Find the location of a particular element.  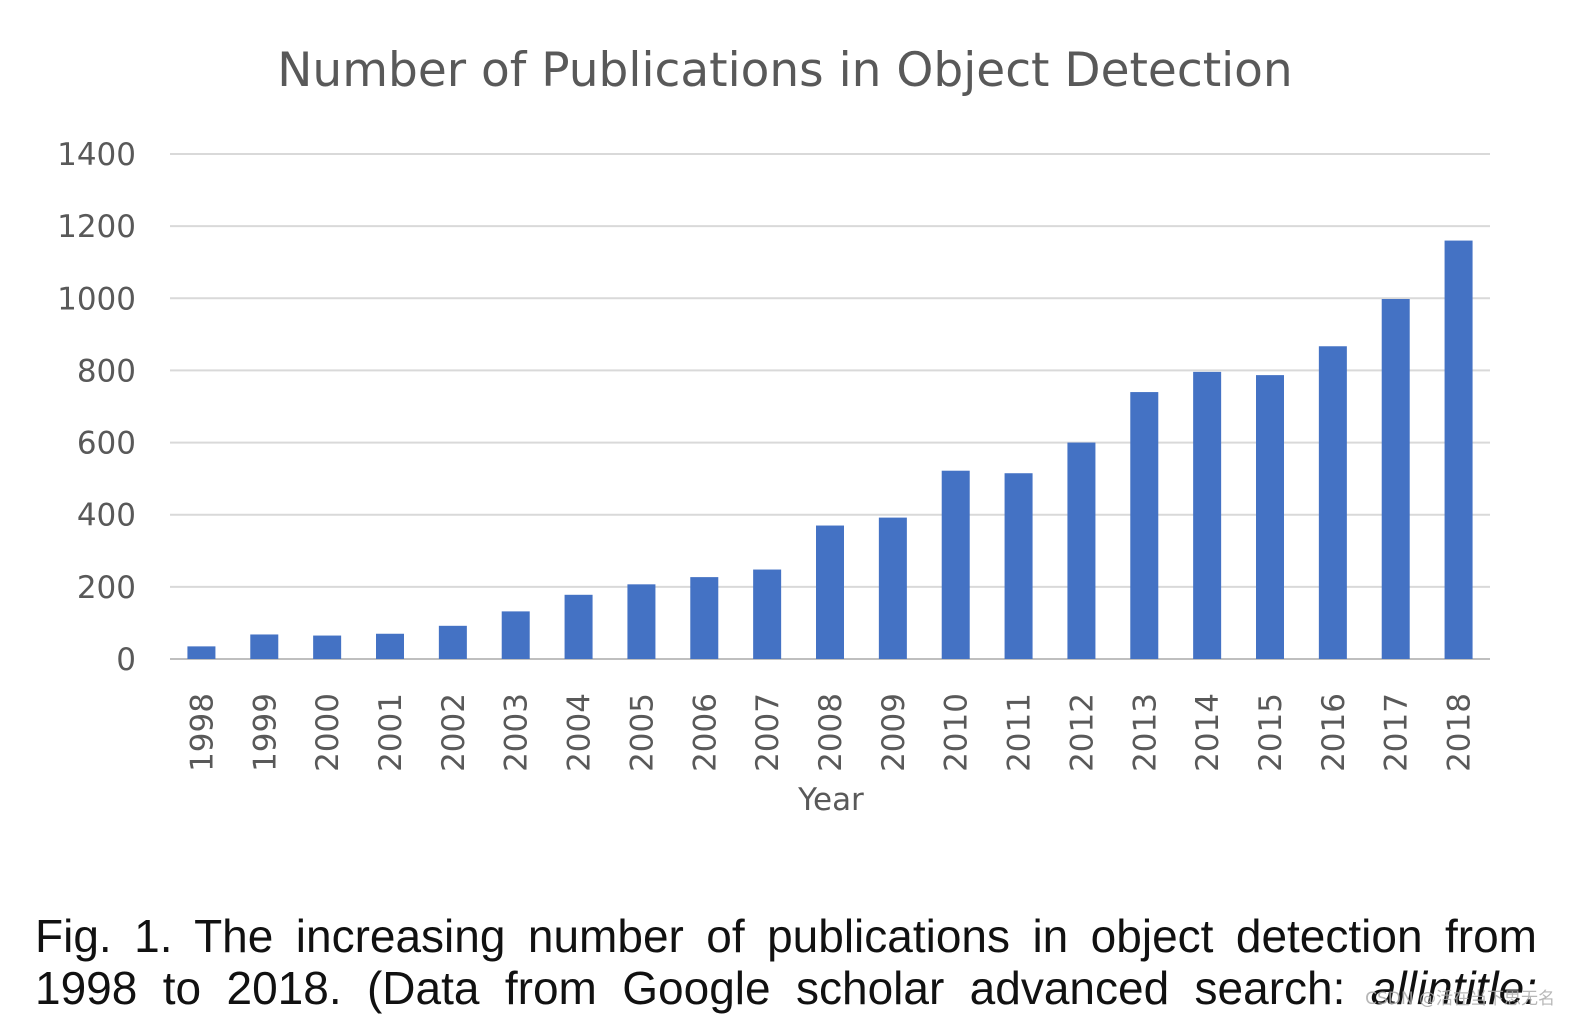

x-tick-label: 2009 is located at coordinates (894, 732).